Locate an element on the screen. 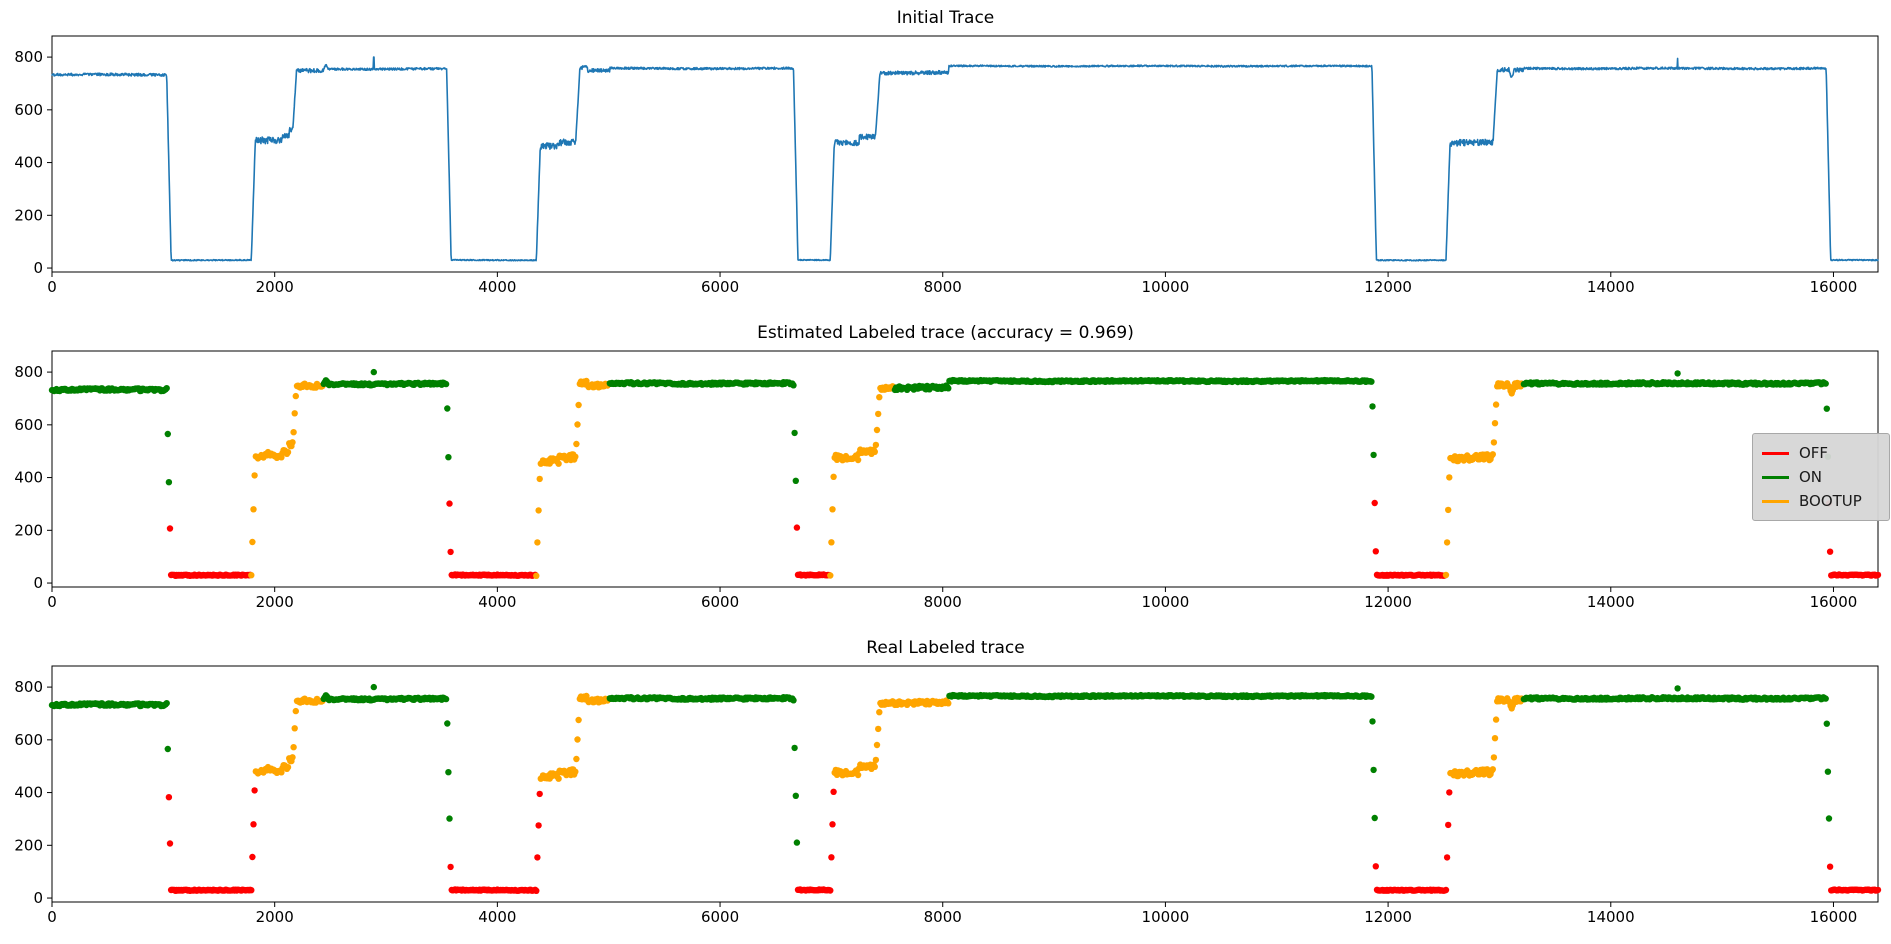  legend-line-on is located at coordinates (1775, 477).